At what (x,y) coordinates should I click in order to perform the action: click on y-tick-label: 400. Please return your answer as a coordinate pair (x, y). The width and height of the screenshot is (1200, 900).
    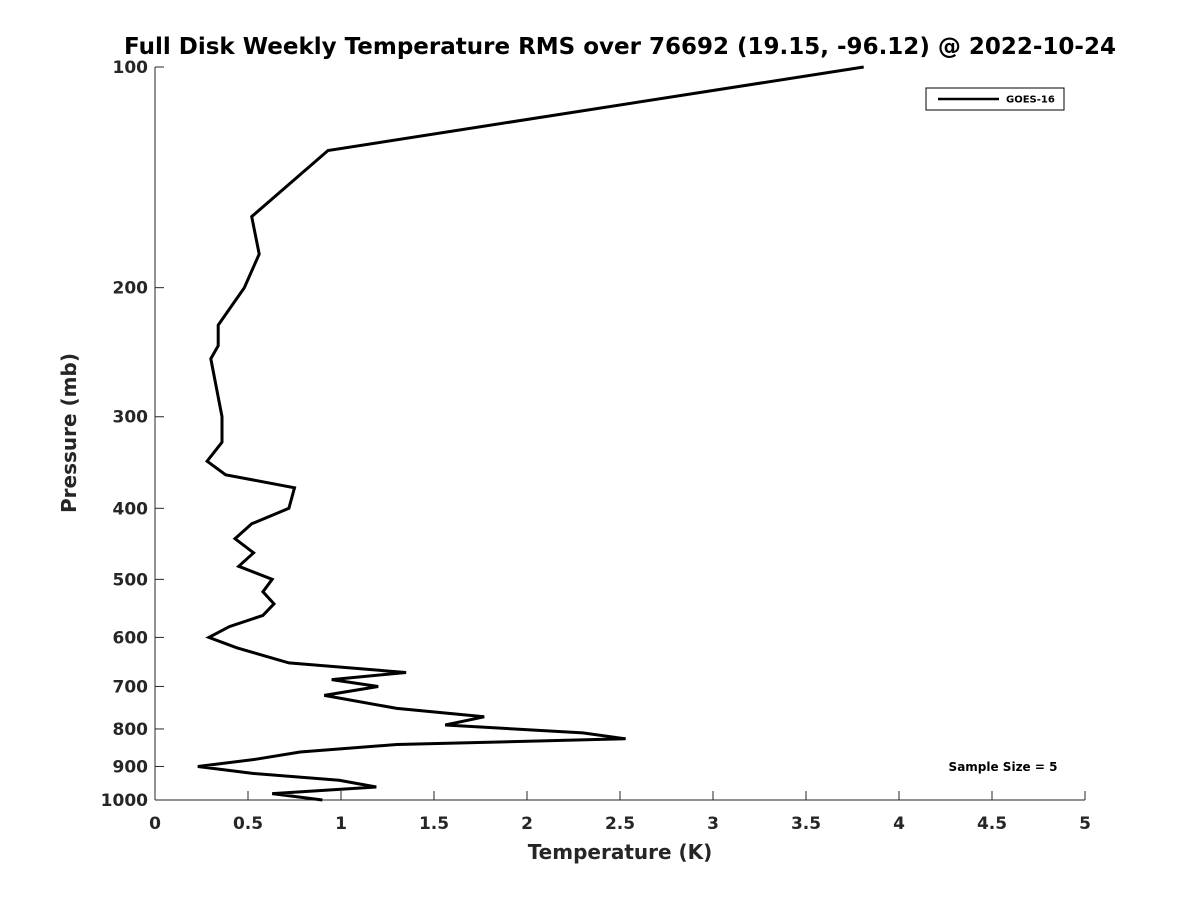
    Looking at the image, I should click on (131, 509).